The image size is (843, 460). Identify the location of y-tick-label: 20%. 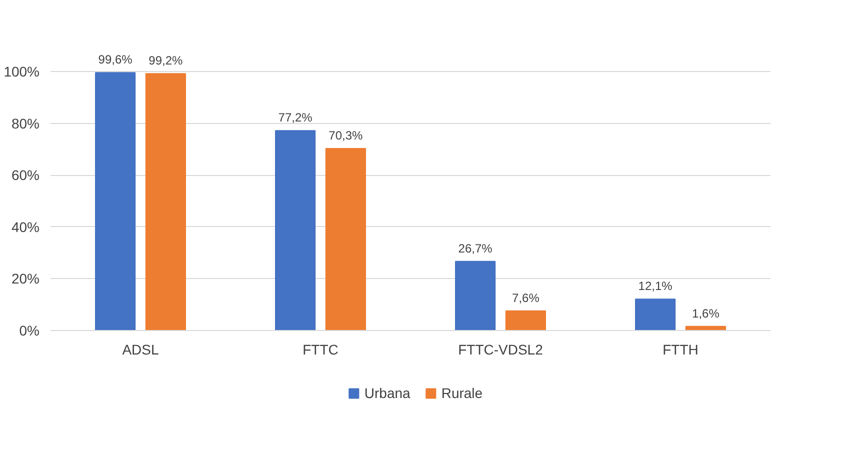
(25, 278).